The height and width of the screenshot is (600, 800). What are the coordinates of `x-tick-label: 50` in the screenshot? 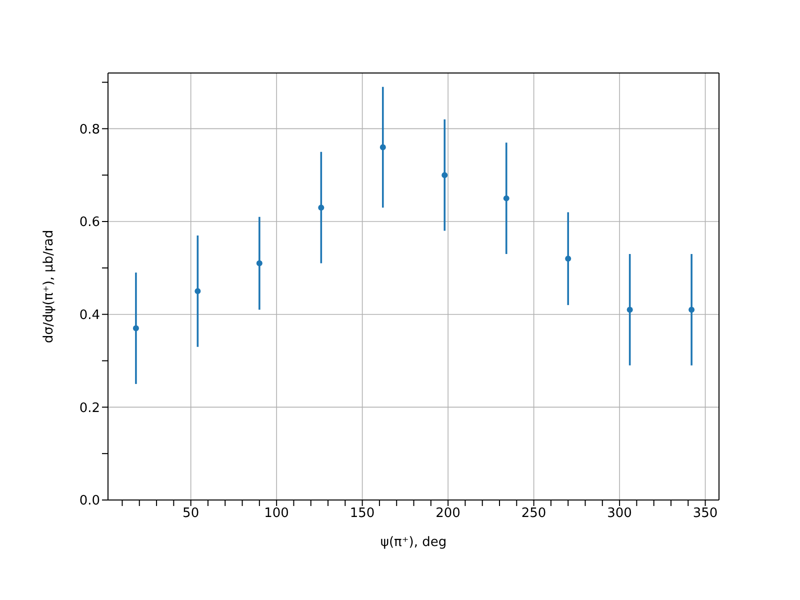 It's located at (191, 514).